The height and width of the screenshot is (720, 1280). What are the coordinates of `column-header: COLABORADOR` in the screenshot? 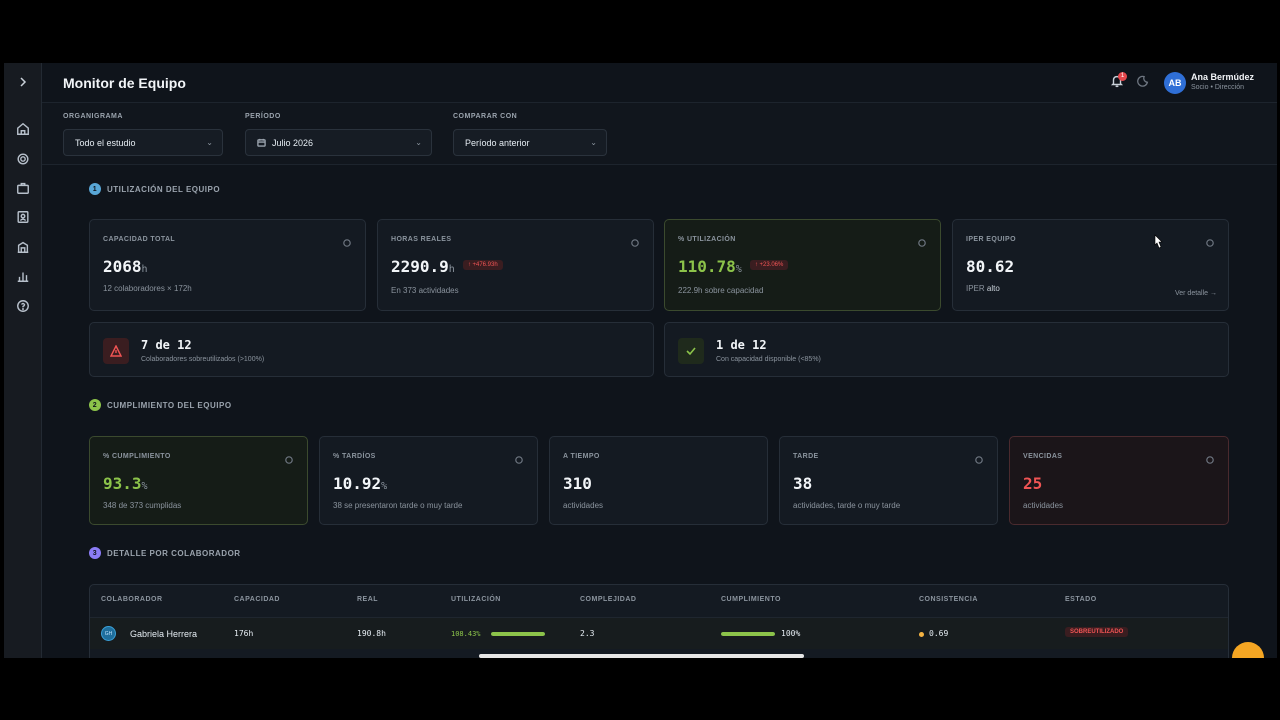 It's located at (132, 599).